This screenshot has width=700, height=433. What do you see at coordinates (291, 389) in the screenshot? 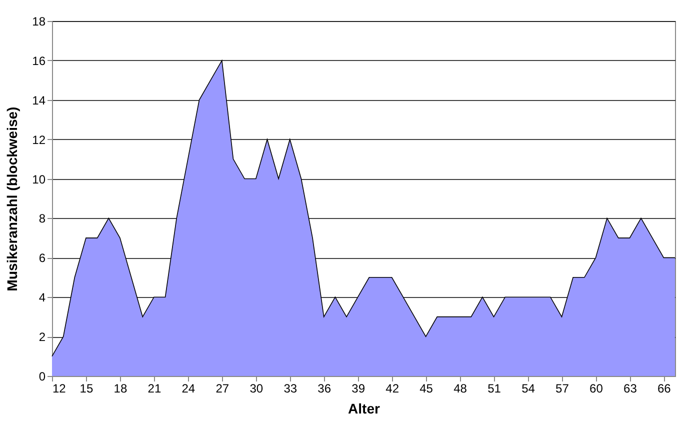
I see `x-tick-label: 33` at bounding box center [291, 389].